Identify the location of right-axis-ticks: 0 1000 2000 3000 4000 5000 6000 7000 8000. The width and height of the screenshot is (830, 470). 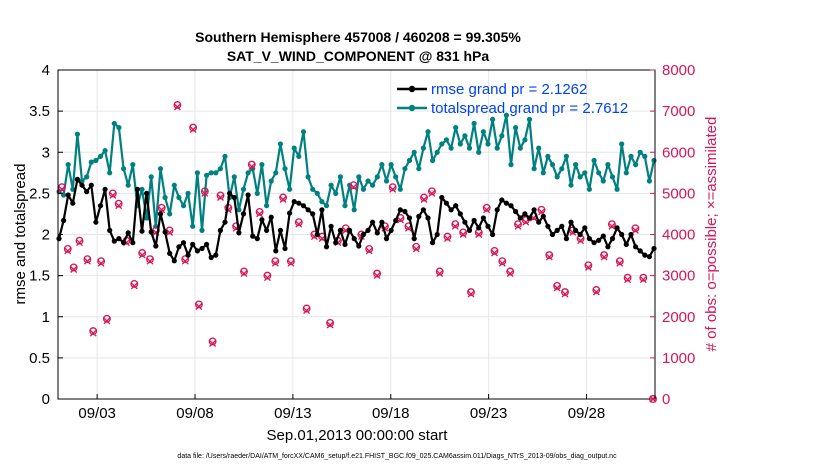
(672, 235).